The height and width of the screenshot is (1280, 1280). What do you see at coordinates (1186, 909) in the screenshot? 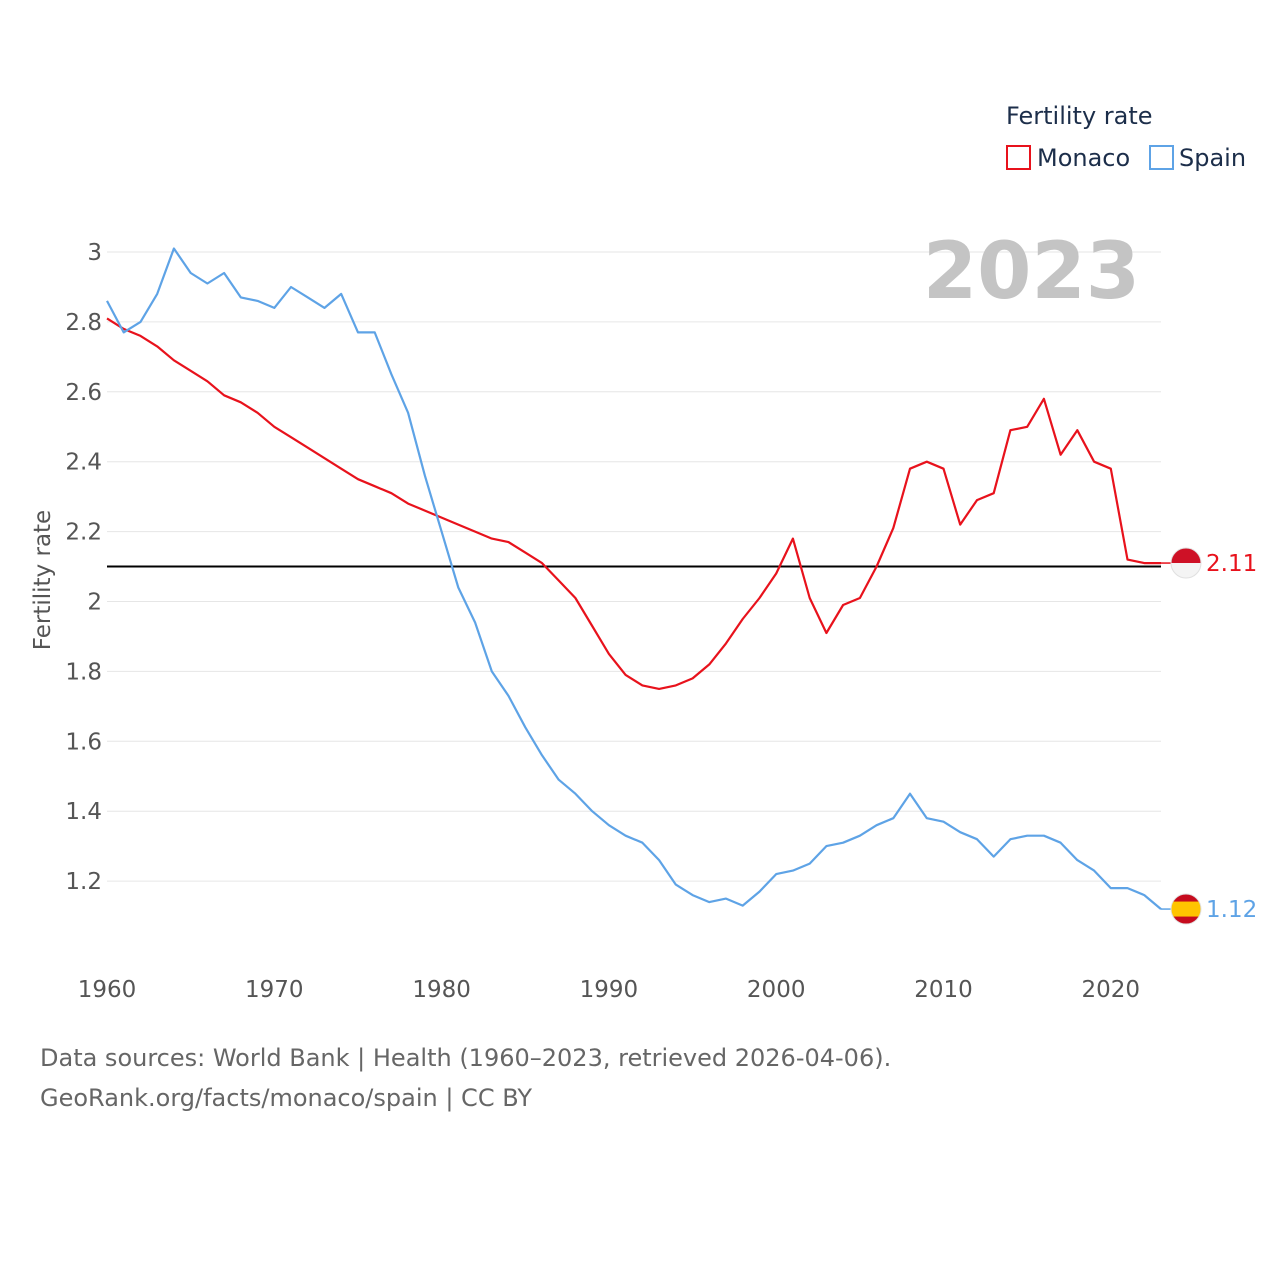
I see `spain-flag-icon` at bounding box center [1186, 909].